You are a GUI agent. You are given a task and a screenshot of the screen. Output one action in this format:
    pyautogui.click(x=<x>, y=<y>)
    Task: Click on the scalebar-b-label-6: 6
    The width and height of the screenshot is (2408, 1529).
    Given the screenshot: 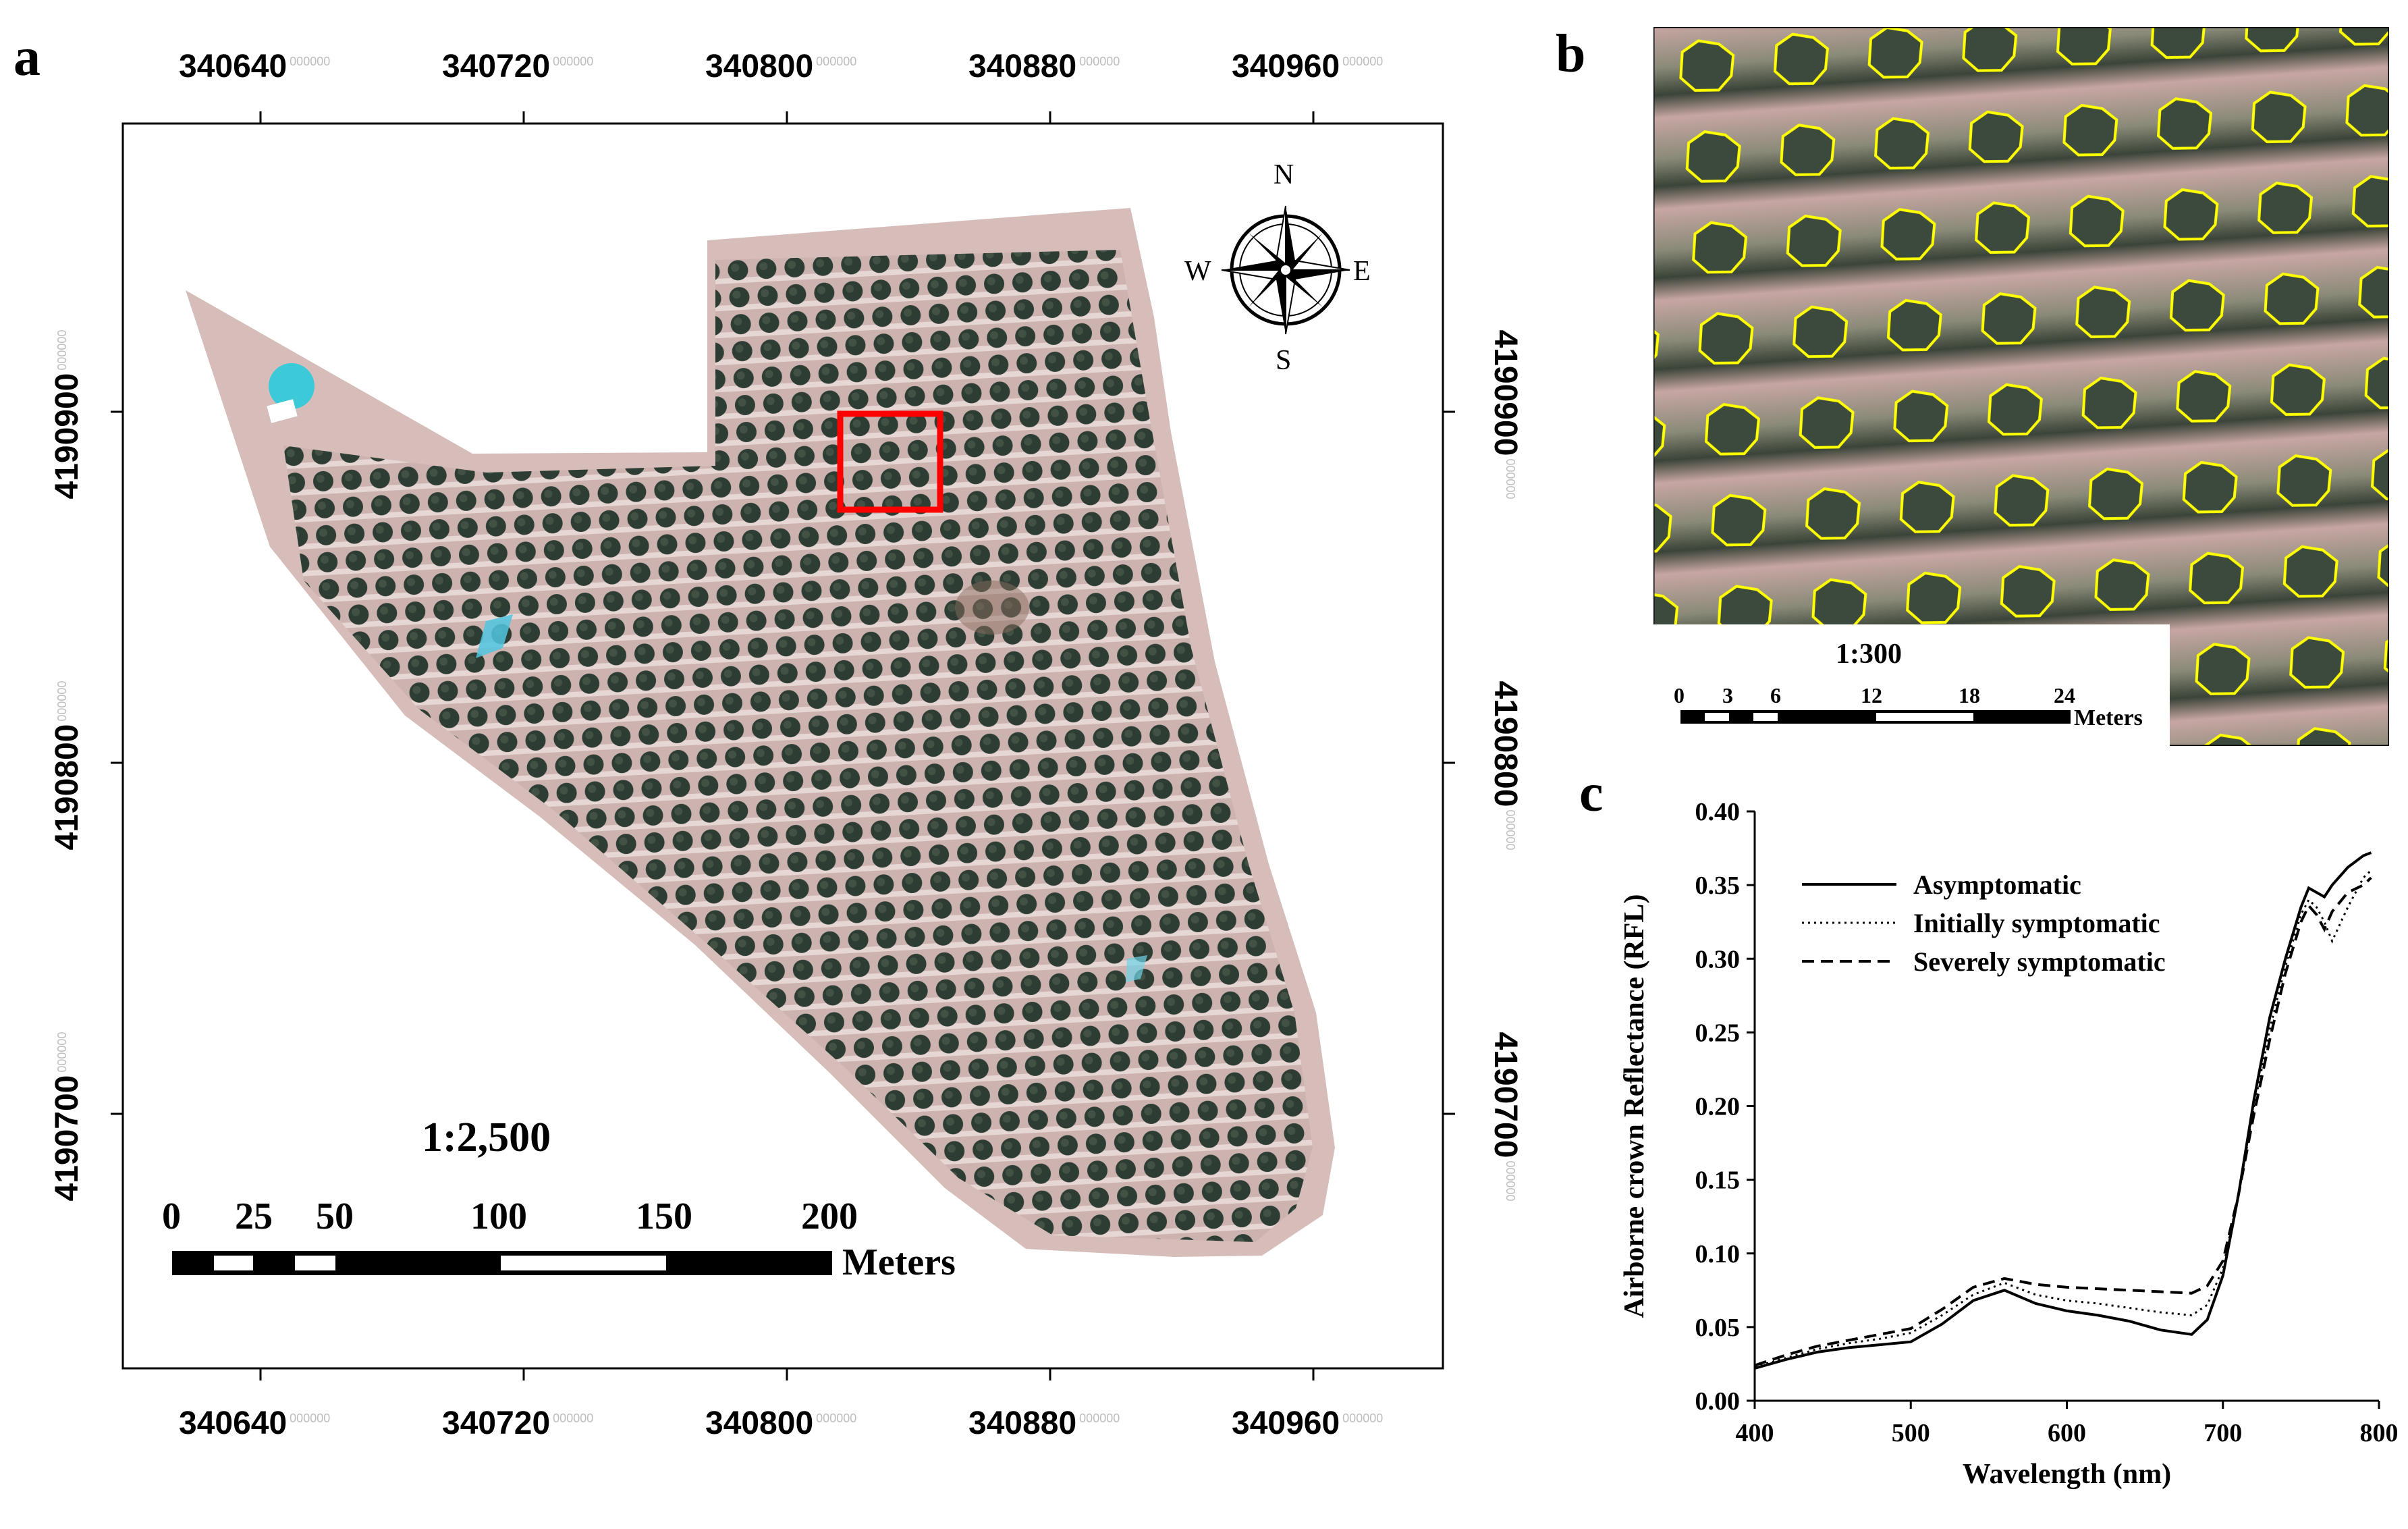 What is the action you would take?
    pyautogui.click(x=1775, y=695)
    